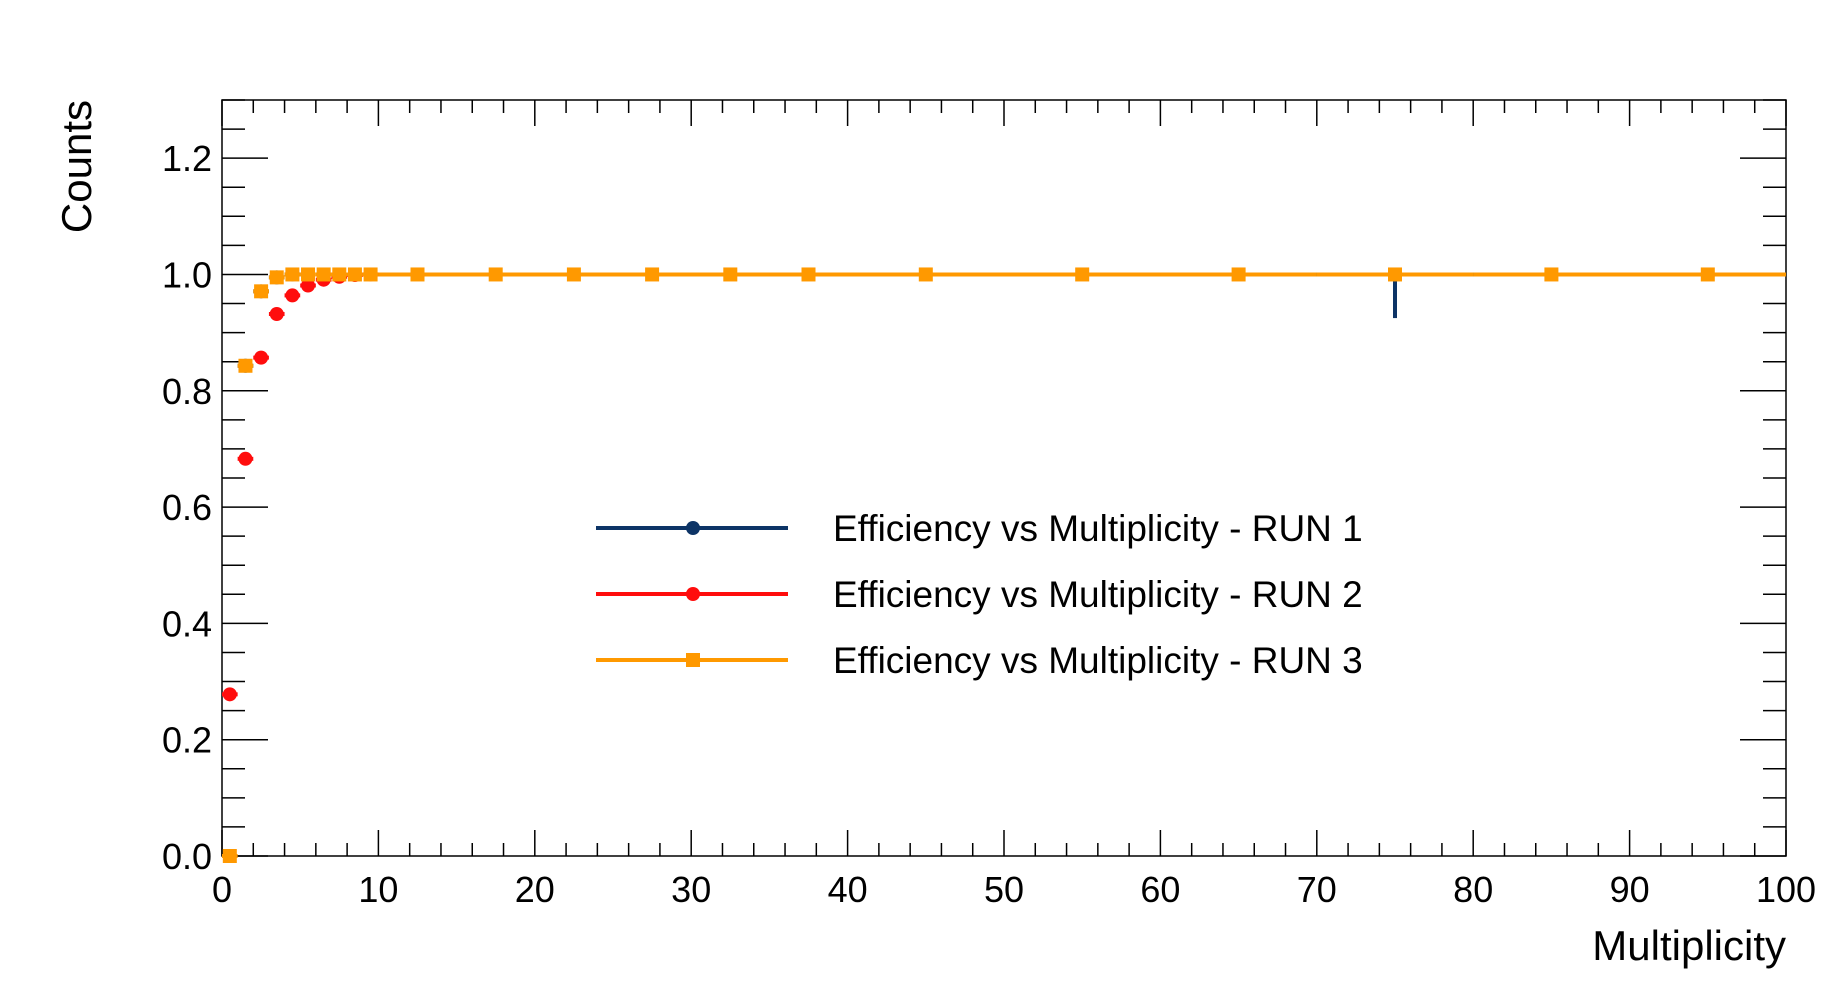 This screenshot has height=992, width=1844. What do you see at coordinates (1004, 889) in the screenshot?
I see `x-tick-label: 50` at bounding box center [1004, 889].